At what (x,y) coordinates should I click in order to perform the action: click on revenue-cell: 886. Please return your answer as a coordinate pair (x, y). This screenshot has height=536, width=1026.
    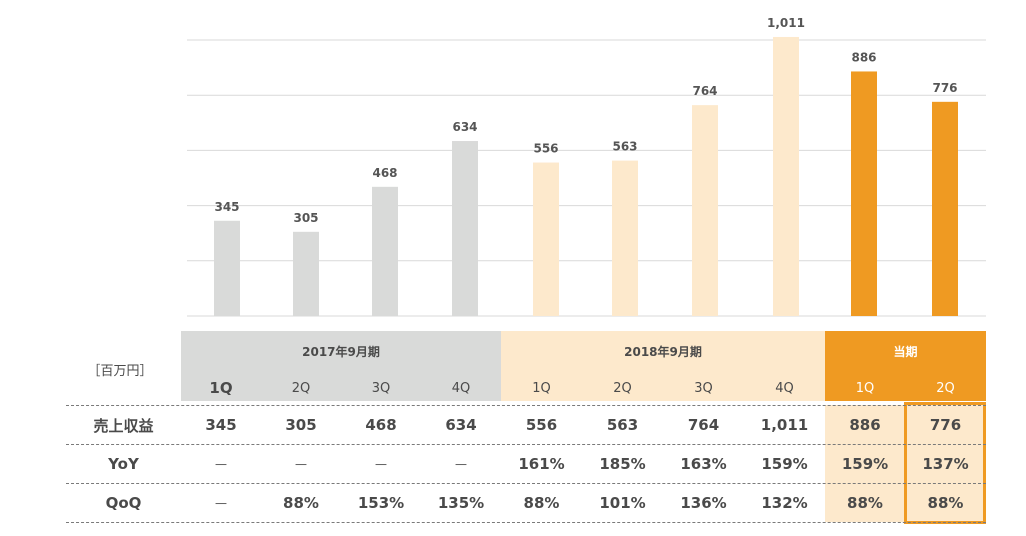
    Looking at the image, I should click on (865, 425).